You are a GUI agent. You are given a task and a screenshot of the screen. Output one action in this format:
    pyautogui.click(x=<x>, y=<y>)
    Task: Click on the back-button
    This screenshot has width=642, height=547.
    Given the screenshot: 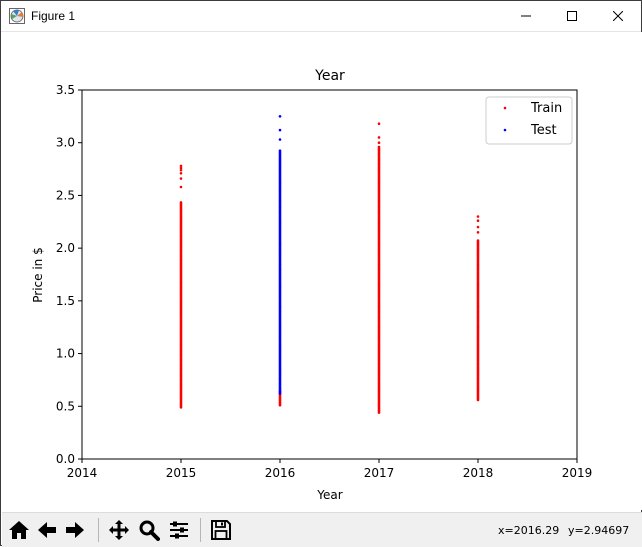 What is the action you would take?
    pyautogui.click(x=47, y=530)
    